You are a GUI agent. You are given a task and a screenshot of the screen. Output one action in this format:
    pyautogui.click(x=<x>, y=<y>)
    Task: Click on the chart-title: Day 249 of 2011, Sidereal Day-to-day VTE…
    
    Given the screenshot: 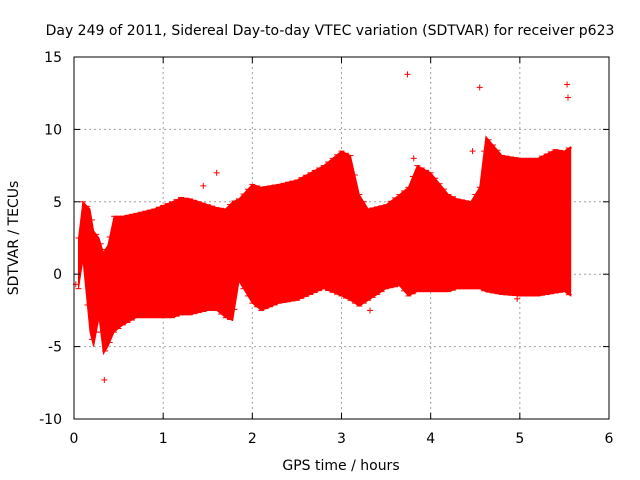 What is the action you would take?
    pyautogui.click(x=330, y=31)
    